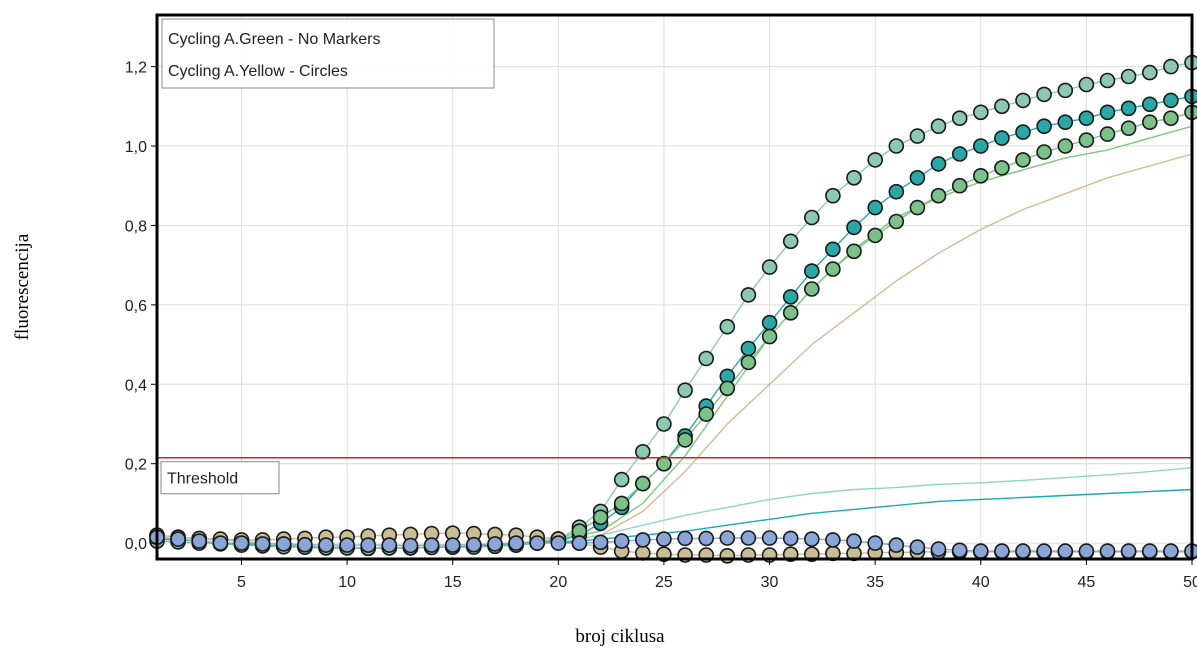 The height and width of the screenshot is (650, 1197). Describe the element at coordinates (136, 68) in the screenshot. I see `y-tick-label: 1,2` at that location.